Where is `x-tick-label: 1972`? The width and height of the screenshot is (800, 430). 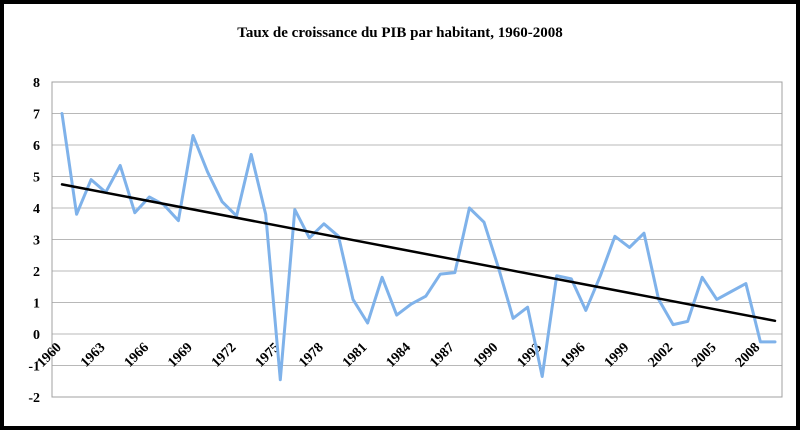
x-tick-label: 1972 is located at coordinates (224, 355).